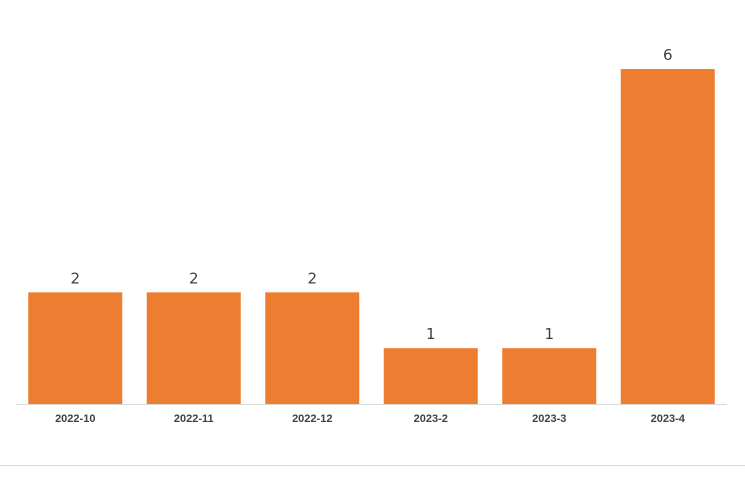 The image size is (745, 479). I want to click on data-label-2023-4: 6, so click(668, 55).